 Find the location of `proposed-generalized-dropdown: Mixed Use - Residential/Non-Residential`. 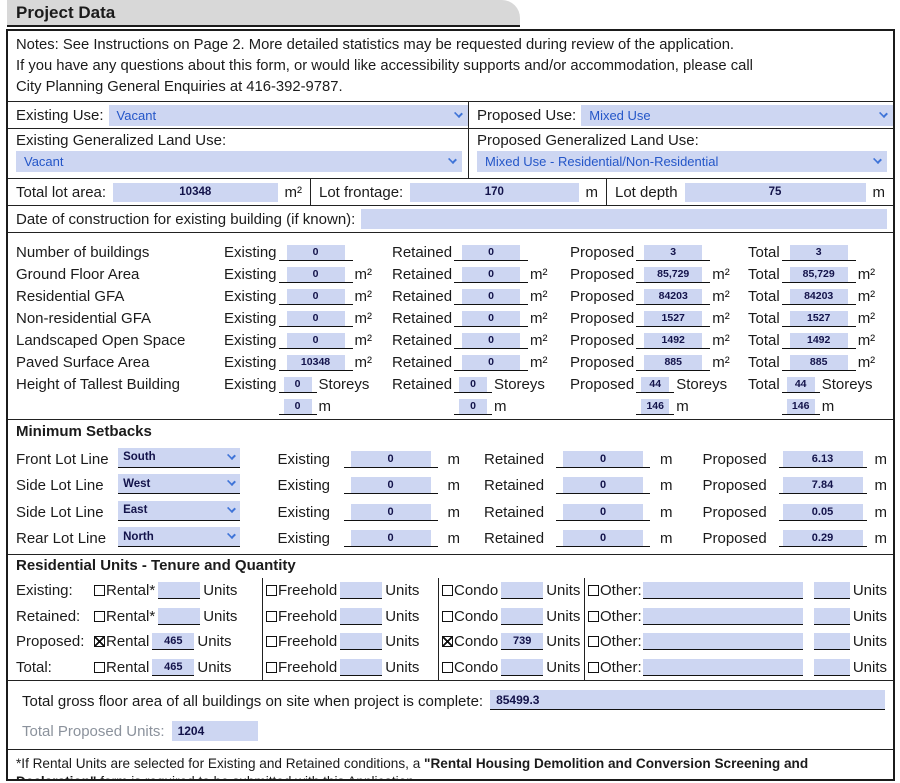

proposed-generalized-dropdown: Mixed Use - Residential/Non-Residential is located at coordinates (682, 161).